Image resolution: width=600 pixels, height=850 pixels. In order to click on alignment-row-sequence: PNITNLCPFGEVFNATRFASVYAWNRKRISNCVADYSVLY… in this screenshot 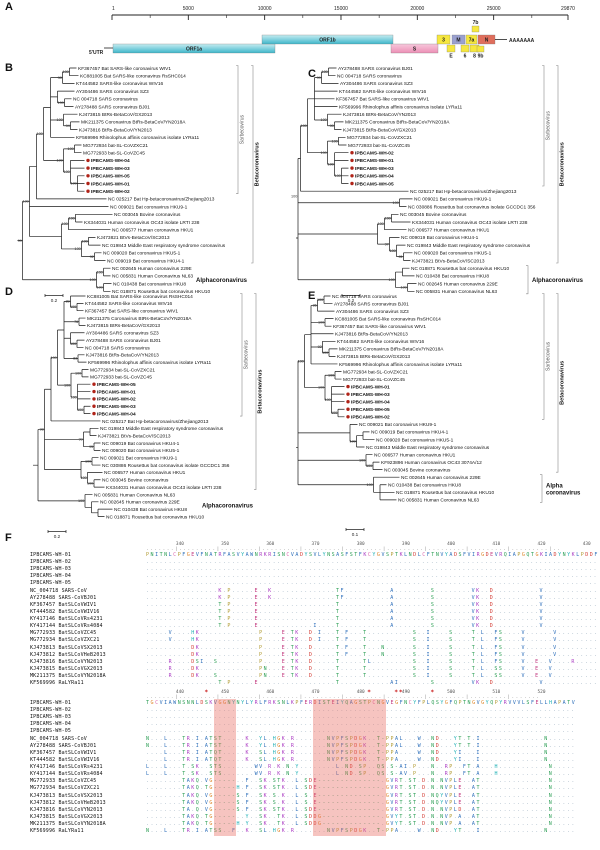, I will do `click(372, 555)`.